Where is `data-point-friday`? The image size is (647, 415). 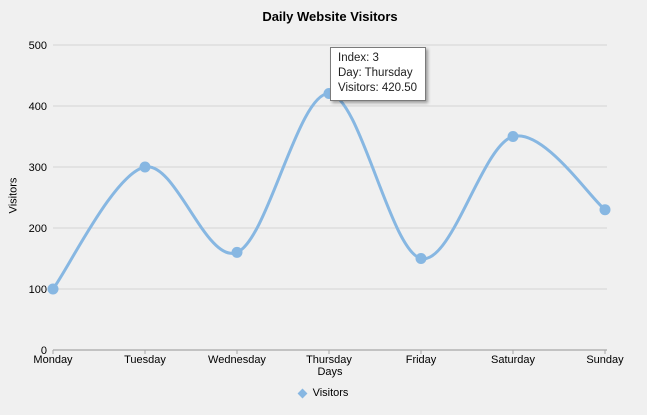
data-point-friday is located at coordinates (421, 258).